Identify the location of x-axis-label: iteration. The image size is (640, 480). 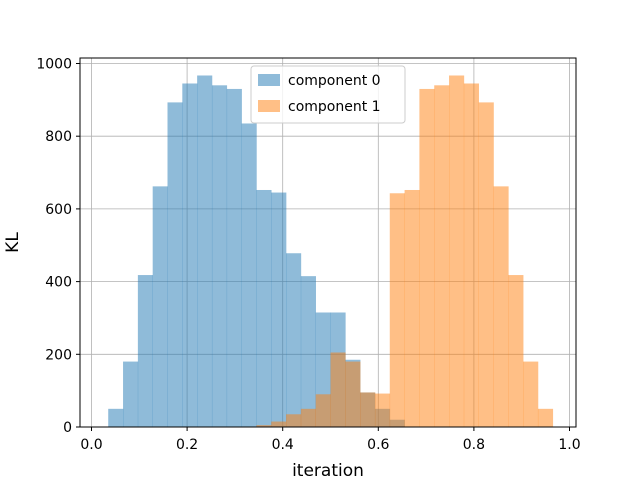
(328, 470).